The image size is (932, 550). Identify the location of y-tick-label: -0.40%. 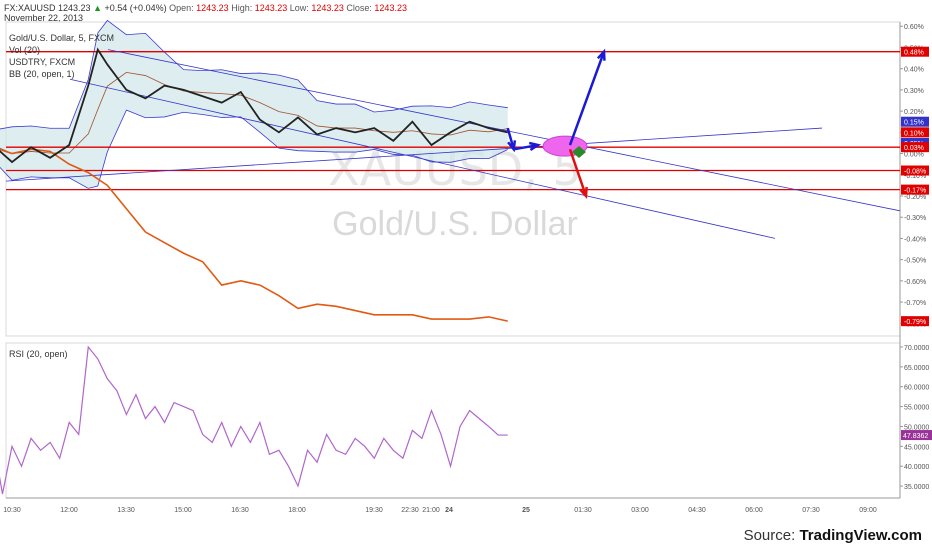
(915, 239).